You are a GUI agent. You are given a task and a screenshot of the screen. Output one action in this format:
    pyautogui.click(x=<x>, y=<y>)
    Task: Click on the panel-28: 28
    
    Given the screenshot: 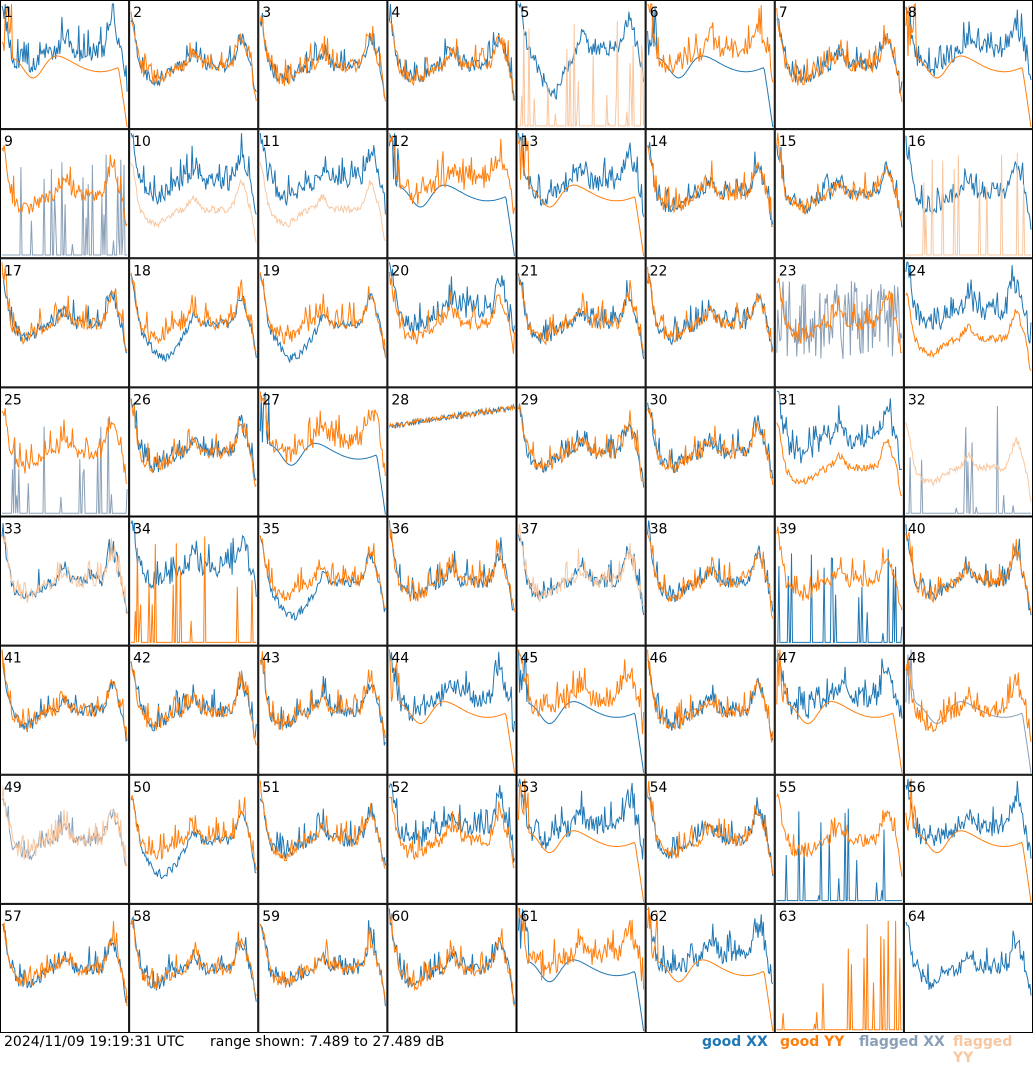 What is the action you would take?
    pyautogui.click(x=452, y=452)
    